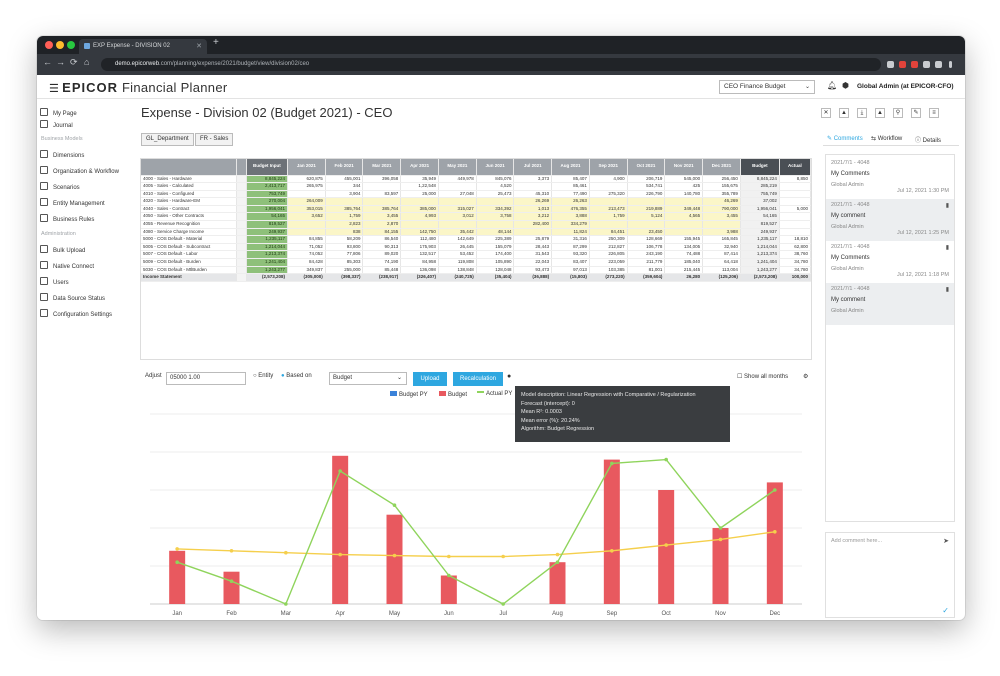 The image size is (1000, 676). What do you see at coordinates (570, 186) in the screenshot?
I see `grid-cell: 85,461` at bounding box center [570, 186].